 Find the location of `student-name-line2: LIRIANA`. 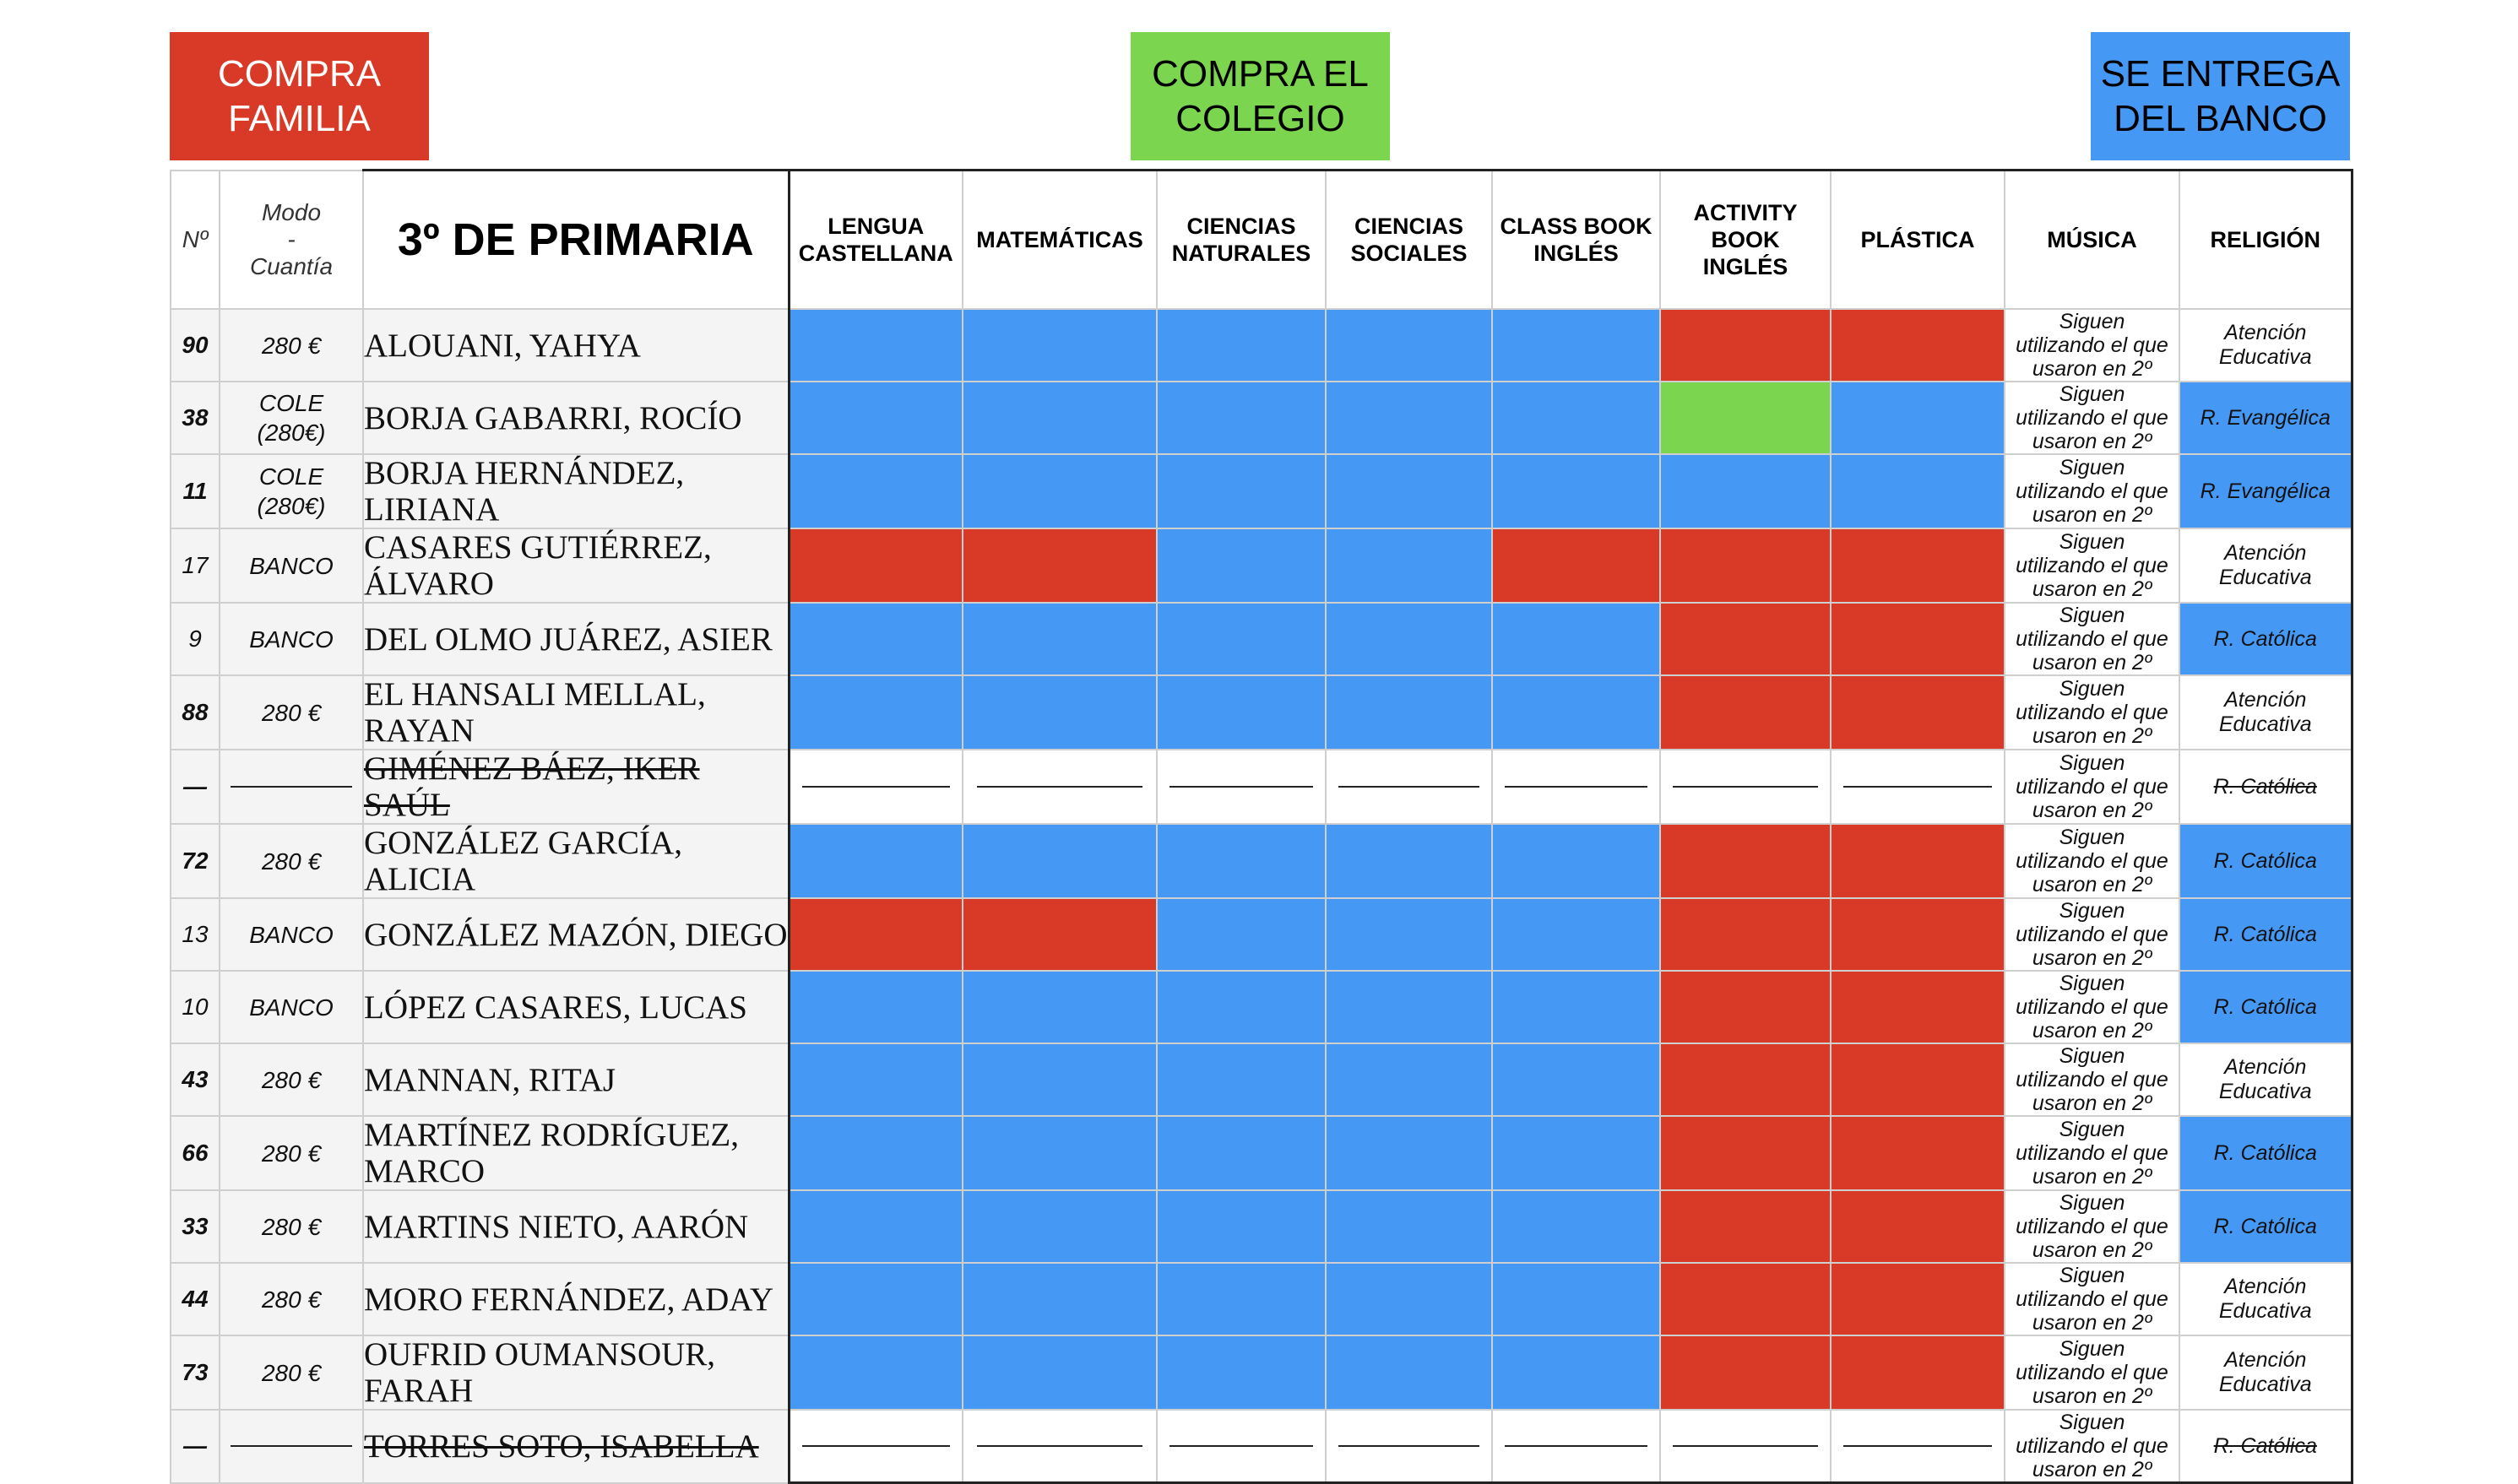

student-name-line2: LIRIANA is located at coordinates (432, 509).